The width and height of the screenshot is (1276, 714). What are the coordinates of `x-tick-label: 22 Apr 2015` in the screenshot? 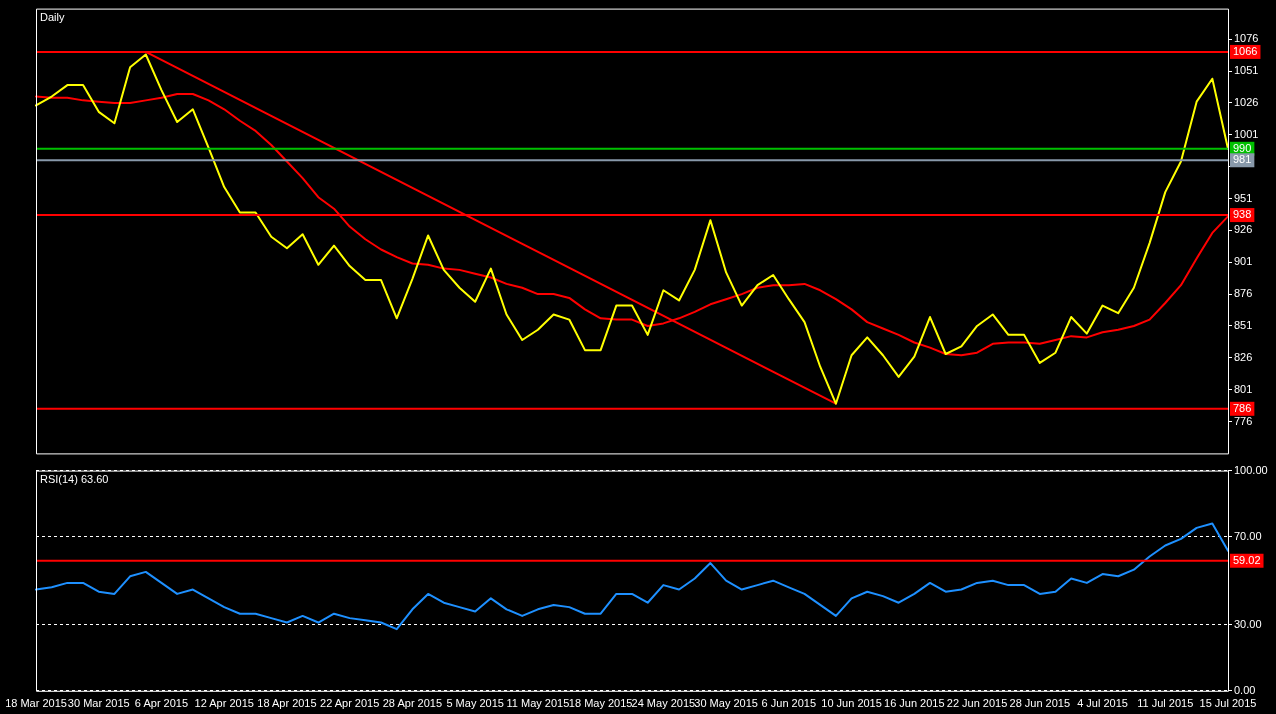 It's located at (350, 703).